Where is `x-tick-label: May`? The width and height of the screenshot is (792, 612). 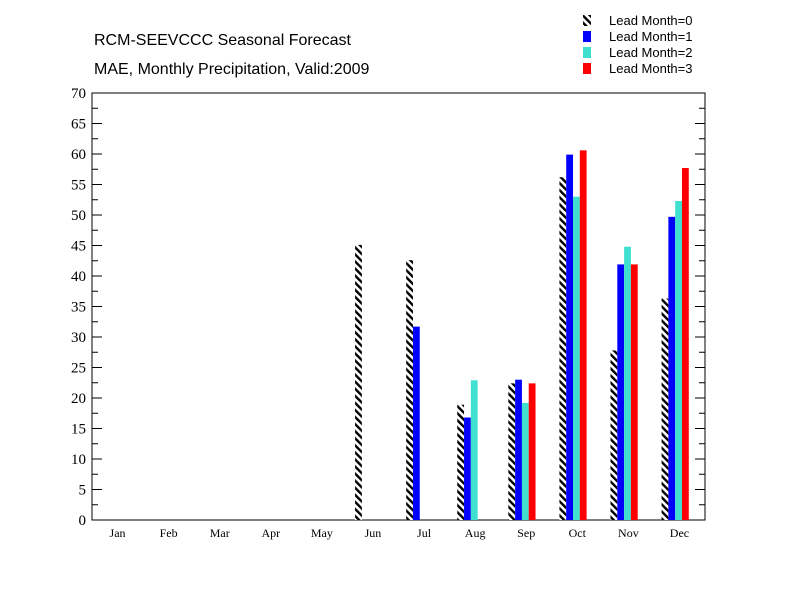
x-tick-label: May is located at coordinates (322, 533).